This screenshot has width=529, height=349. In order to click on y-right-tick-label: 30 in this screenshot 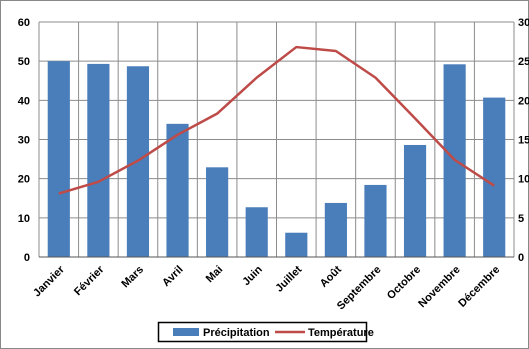, I will do `click(523, 23)`.